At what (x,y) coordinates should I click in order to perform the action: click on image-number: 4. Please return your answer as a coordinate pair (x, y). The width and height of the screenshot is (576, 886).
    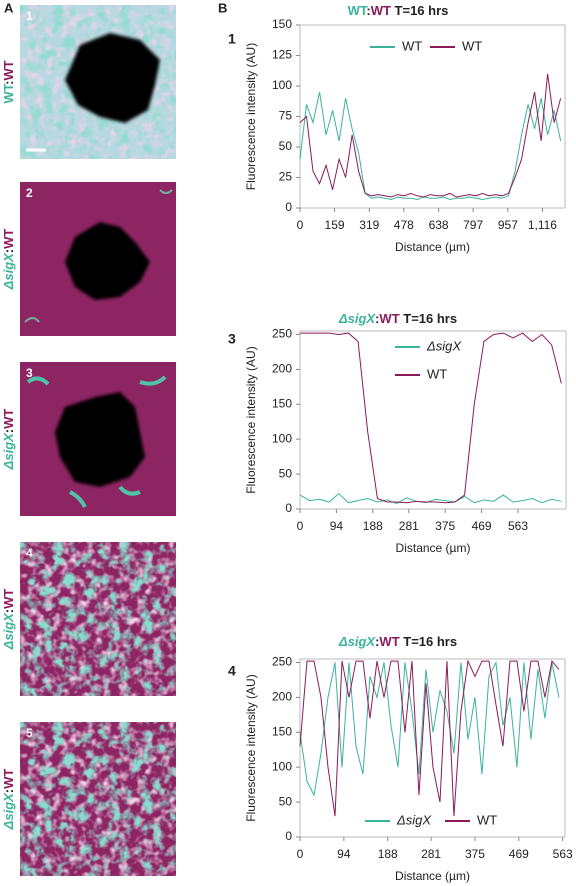
    Looking at the image, I should click on (29, 553).